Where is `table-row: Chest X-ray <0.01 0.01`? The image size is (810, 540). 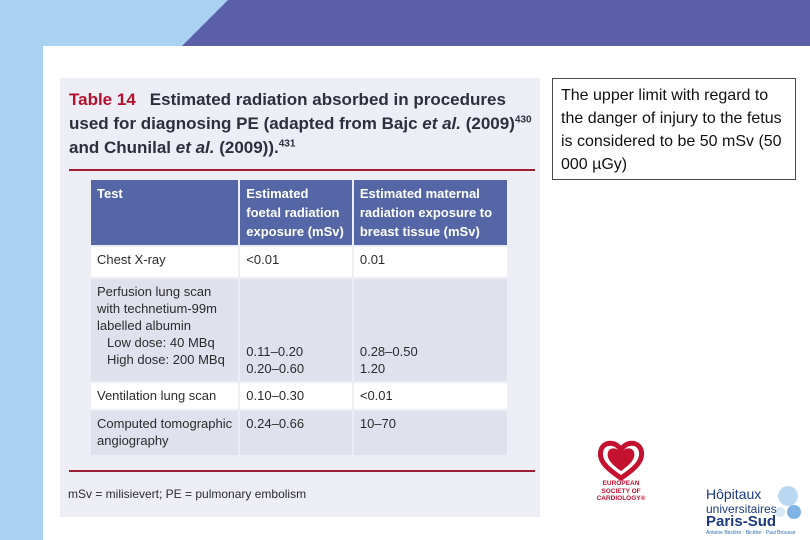 table-row: Chest X-ray <0.01 0.01 is located at coordinates (299, 262).